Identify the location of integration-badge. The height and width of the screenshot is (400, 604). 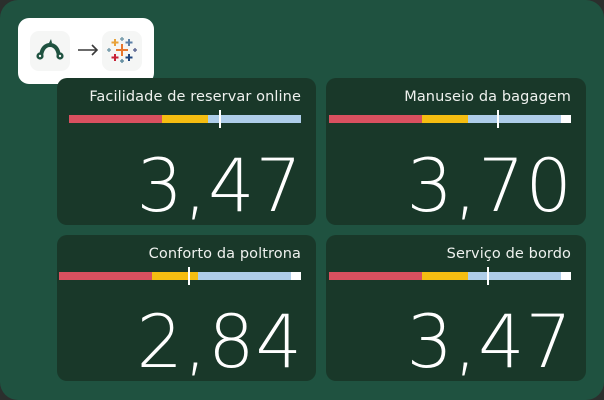
(86, 51).